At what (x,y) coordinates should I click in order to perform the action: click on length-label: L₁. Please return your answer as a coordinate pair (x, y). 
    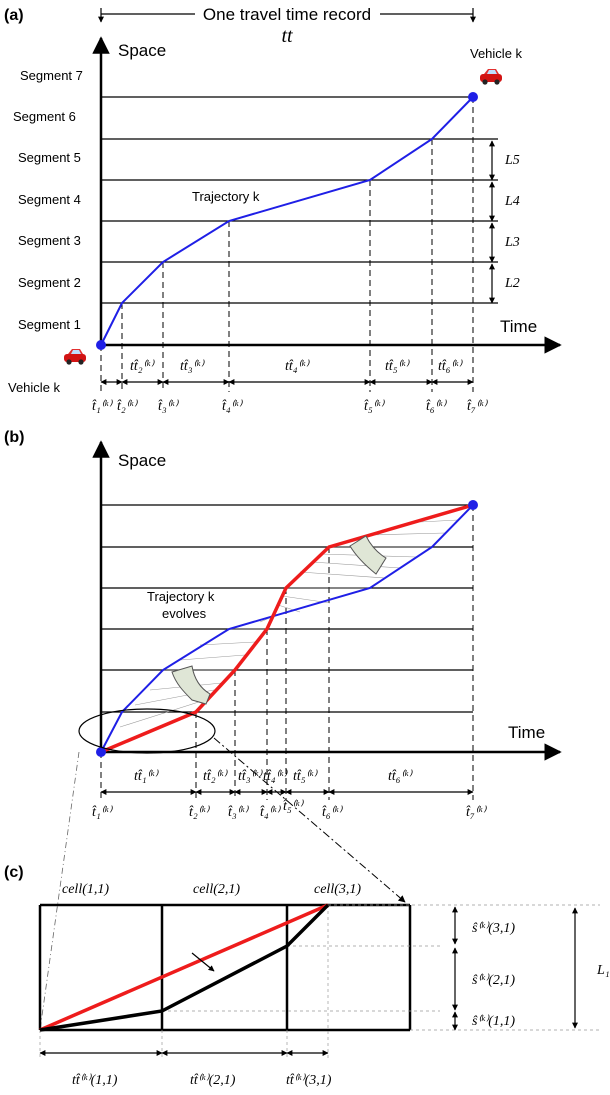
    Looking at the image, I should click on (603, 970).